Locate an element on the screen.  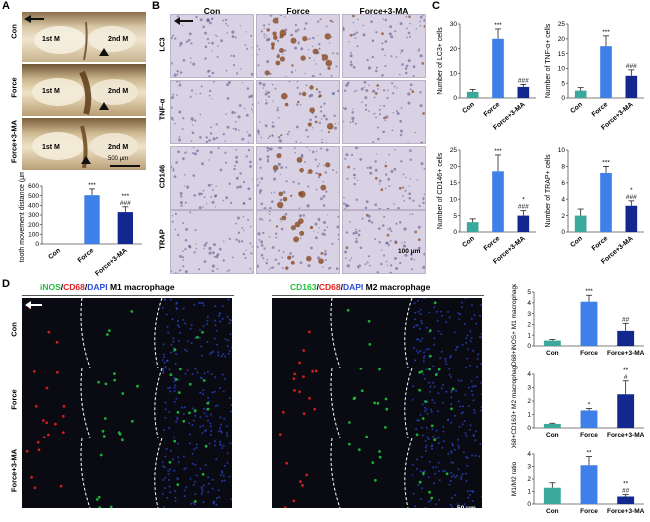
panel-d-row-label-force3ma: Force+3-MA is located at coordinates (14, 470).